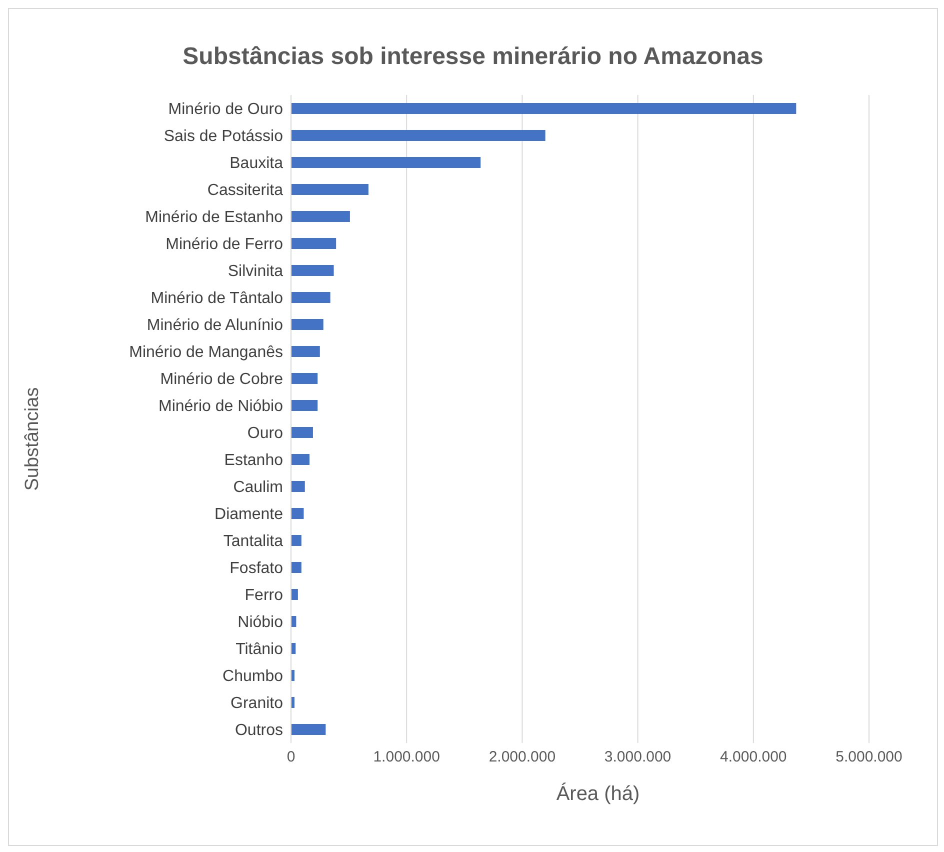 The height and width of the screenshot is (852, 944). What do you see at coordinates (214, 217) in the screenshot?
I see `y-tick-label: Minério de Estanho` at bounding box center [214, 217].